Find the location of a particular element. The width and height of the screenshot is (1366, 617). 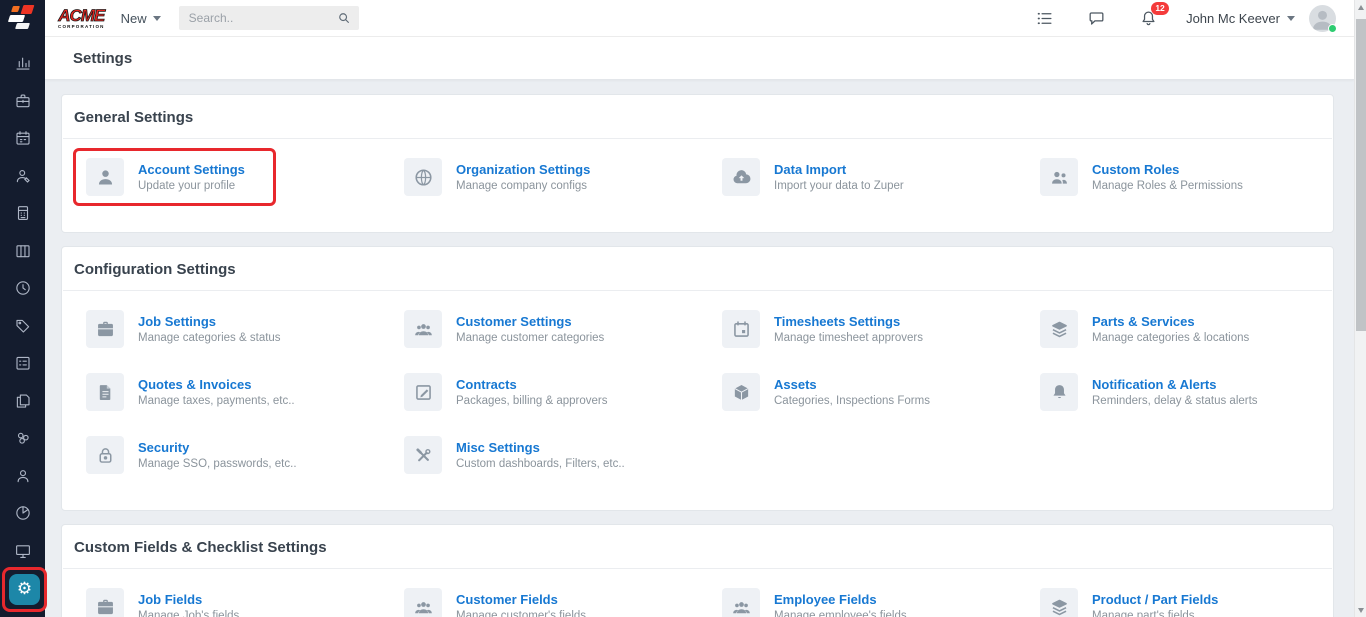

settings-item-employee-fields: Employee Fields Manage employee's fields is located at coordinates (814, 602).